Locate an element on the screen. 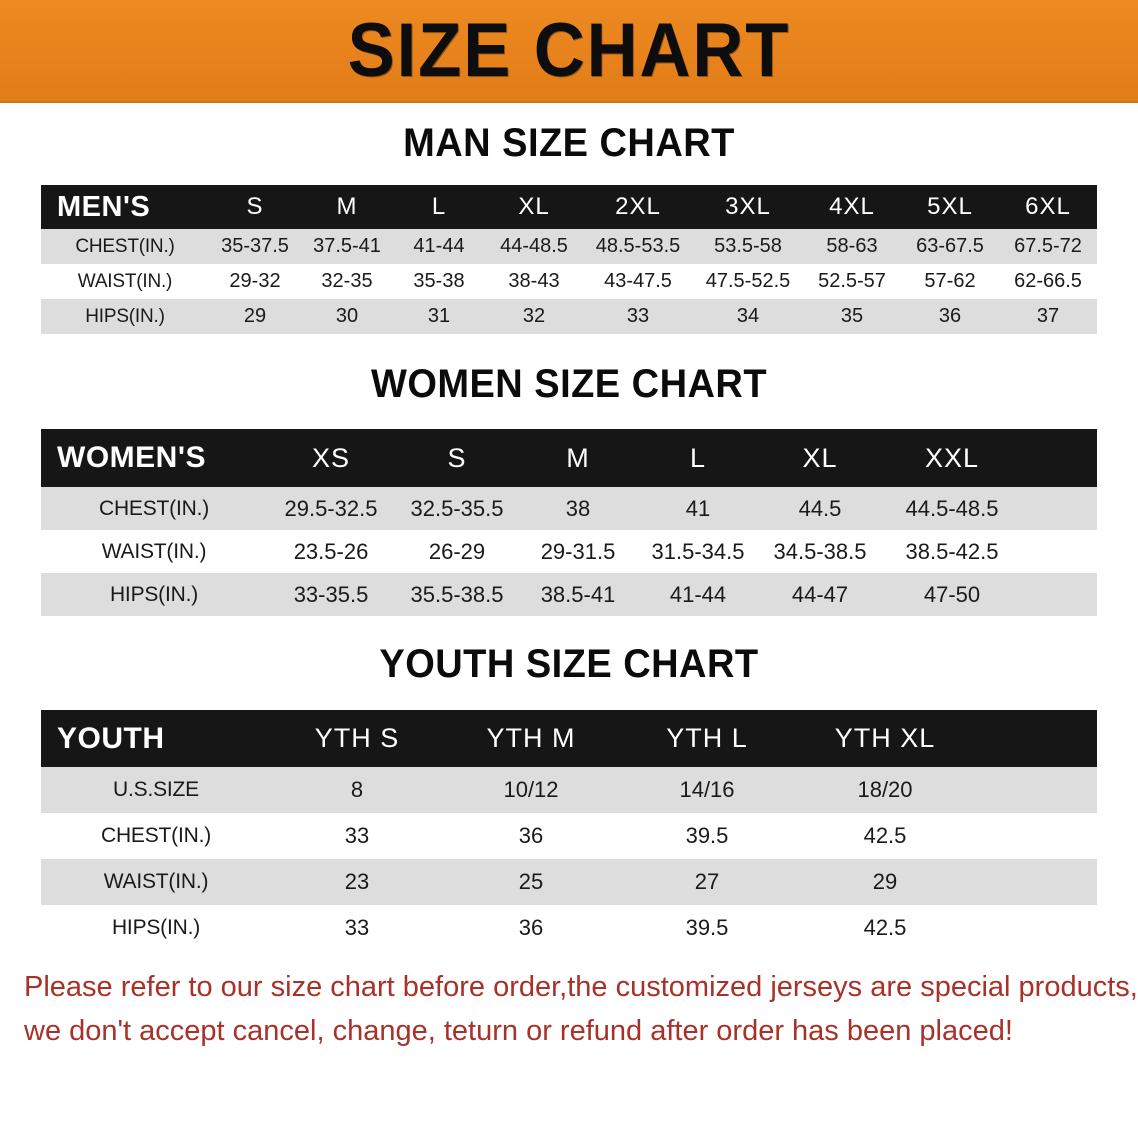  youth-row-label: WAIST(IN.) is located at coordinates (156, 881).